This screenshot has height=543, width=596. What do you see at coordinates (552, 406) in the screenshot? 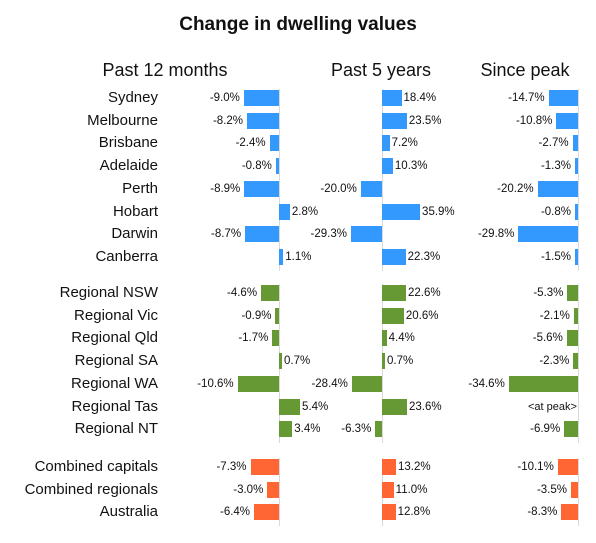
I see `at-peak-note: <at peak>` at bounding box center [552, 406].